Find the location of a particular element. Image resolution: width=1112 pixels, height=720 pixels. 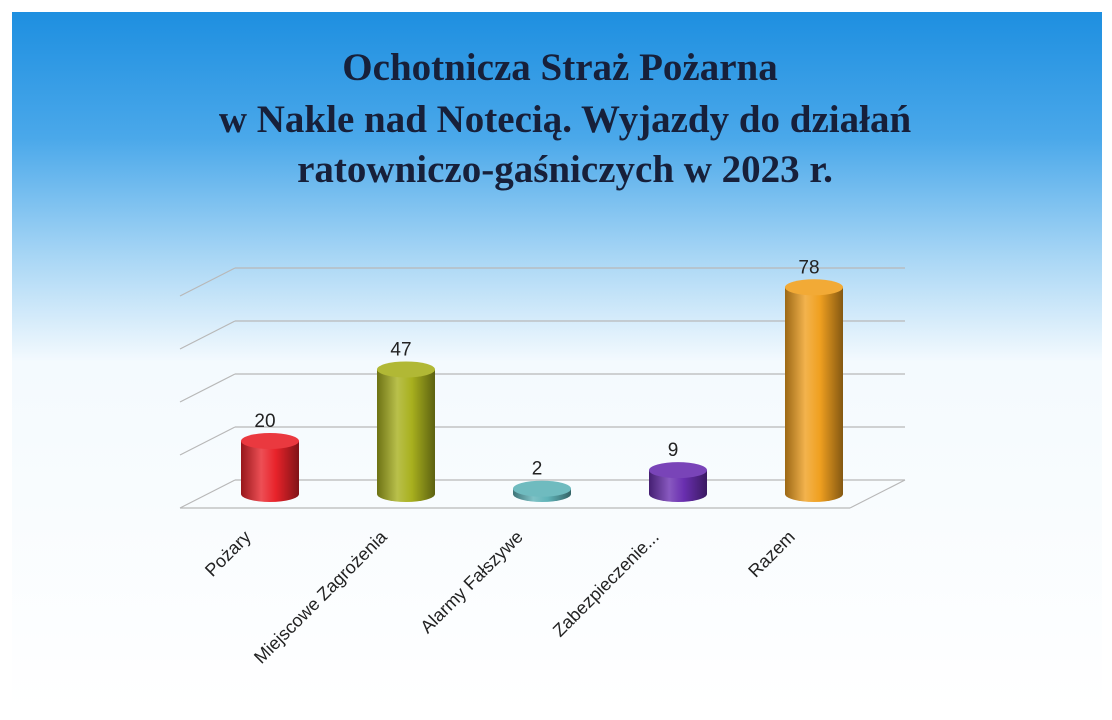

value-label: 9 is located at coordinates (673, 450).